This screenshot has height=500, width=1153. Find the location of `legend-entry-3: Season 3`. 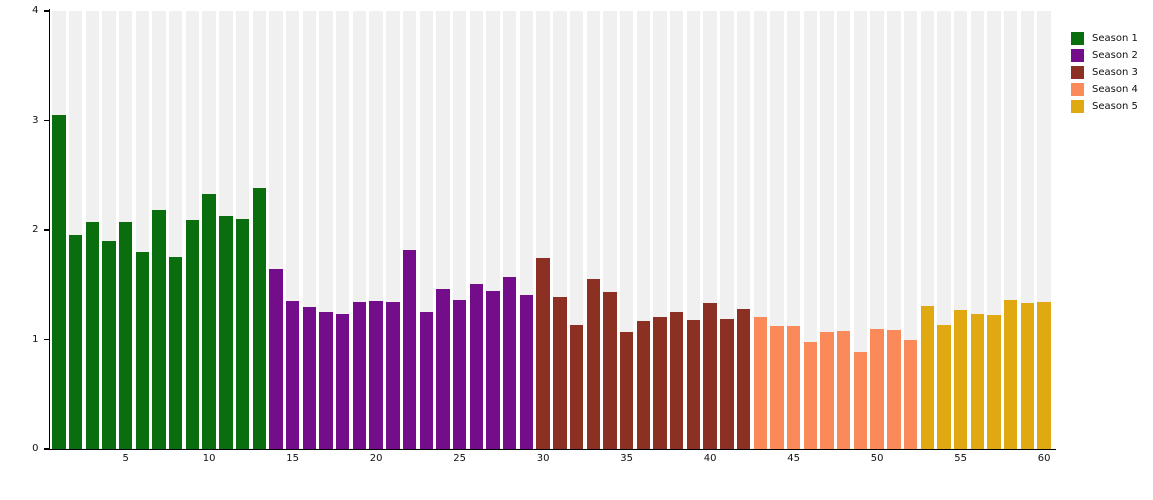

legend-entry-3: Season 3 is located at coordinates (1104, 72).